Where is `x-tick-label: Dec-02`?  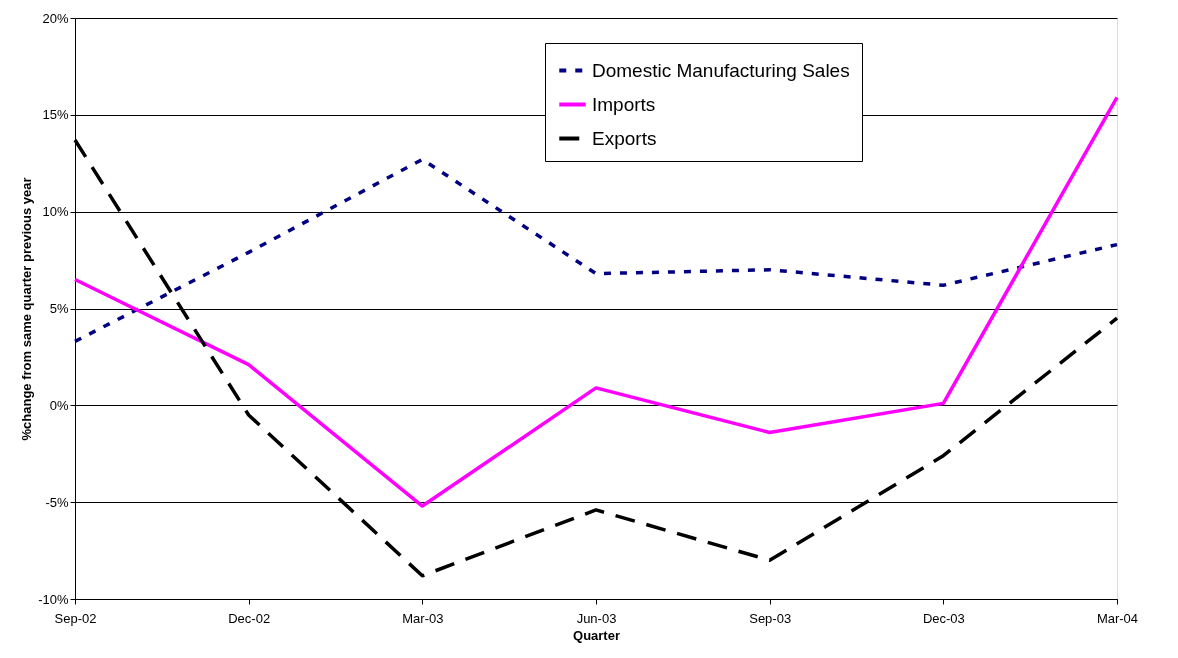 x-tick-label: Dec-02 is located at coordinates (249, 618).